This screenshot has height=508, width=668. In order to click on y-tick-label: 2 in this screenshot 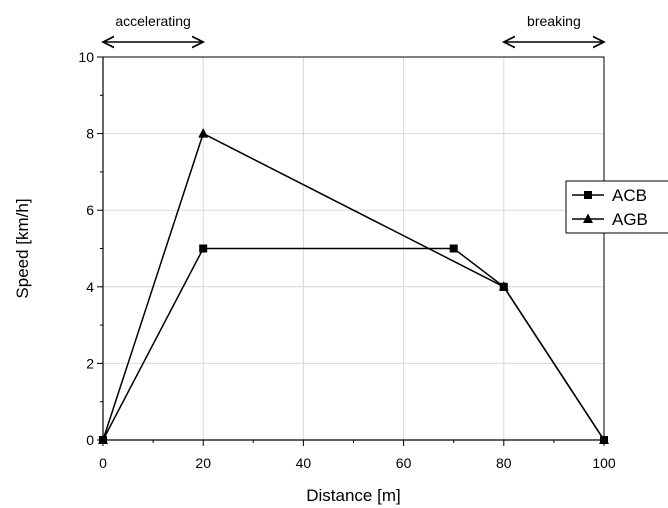, I will do `click(90, 363)`.